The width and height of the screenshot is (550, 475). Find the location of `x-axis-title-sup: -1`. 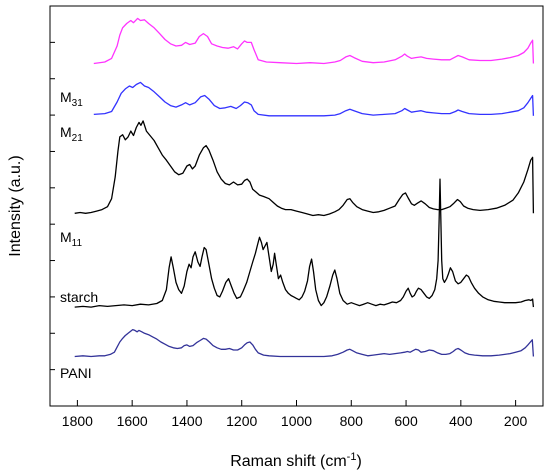

x-axis-title-sup: -1 is located at coordinates (352, 457).